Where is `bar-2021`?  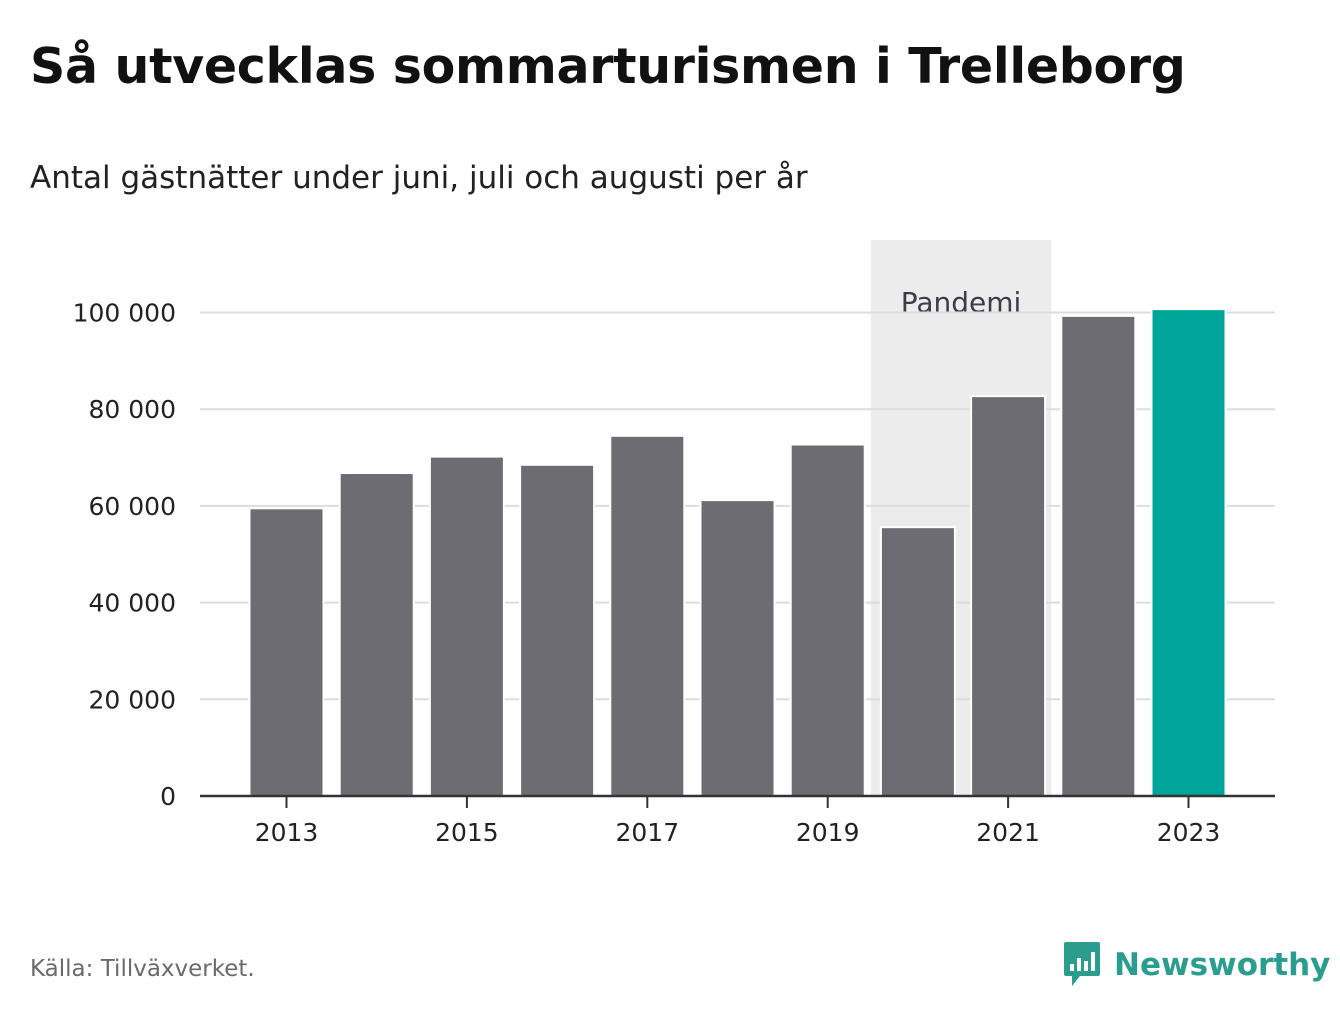 bar-2021 is located at coordinates (1008, 596).